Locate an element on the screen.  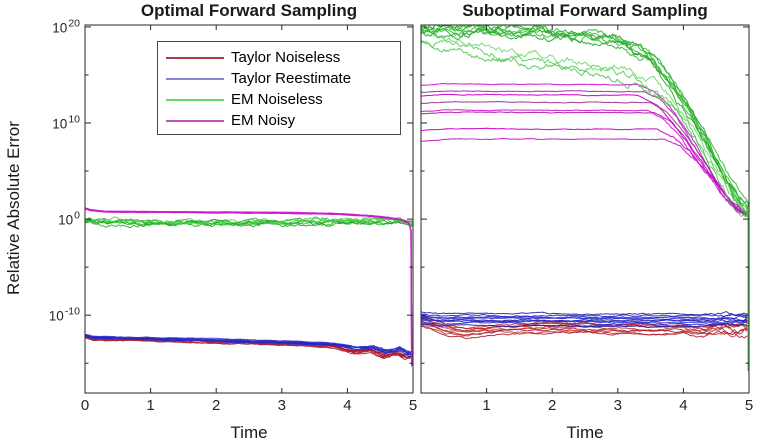
subplot-title-left: Optimal Forward Sampling is located at coordinates (249, 10).